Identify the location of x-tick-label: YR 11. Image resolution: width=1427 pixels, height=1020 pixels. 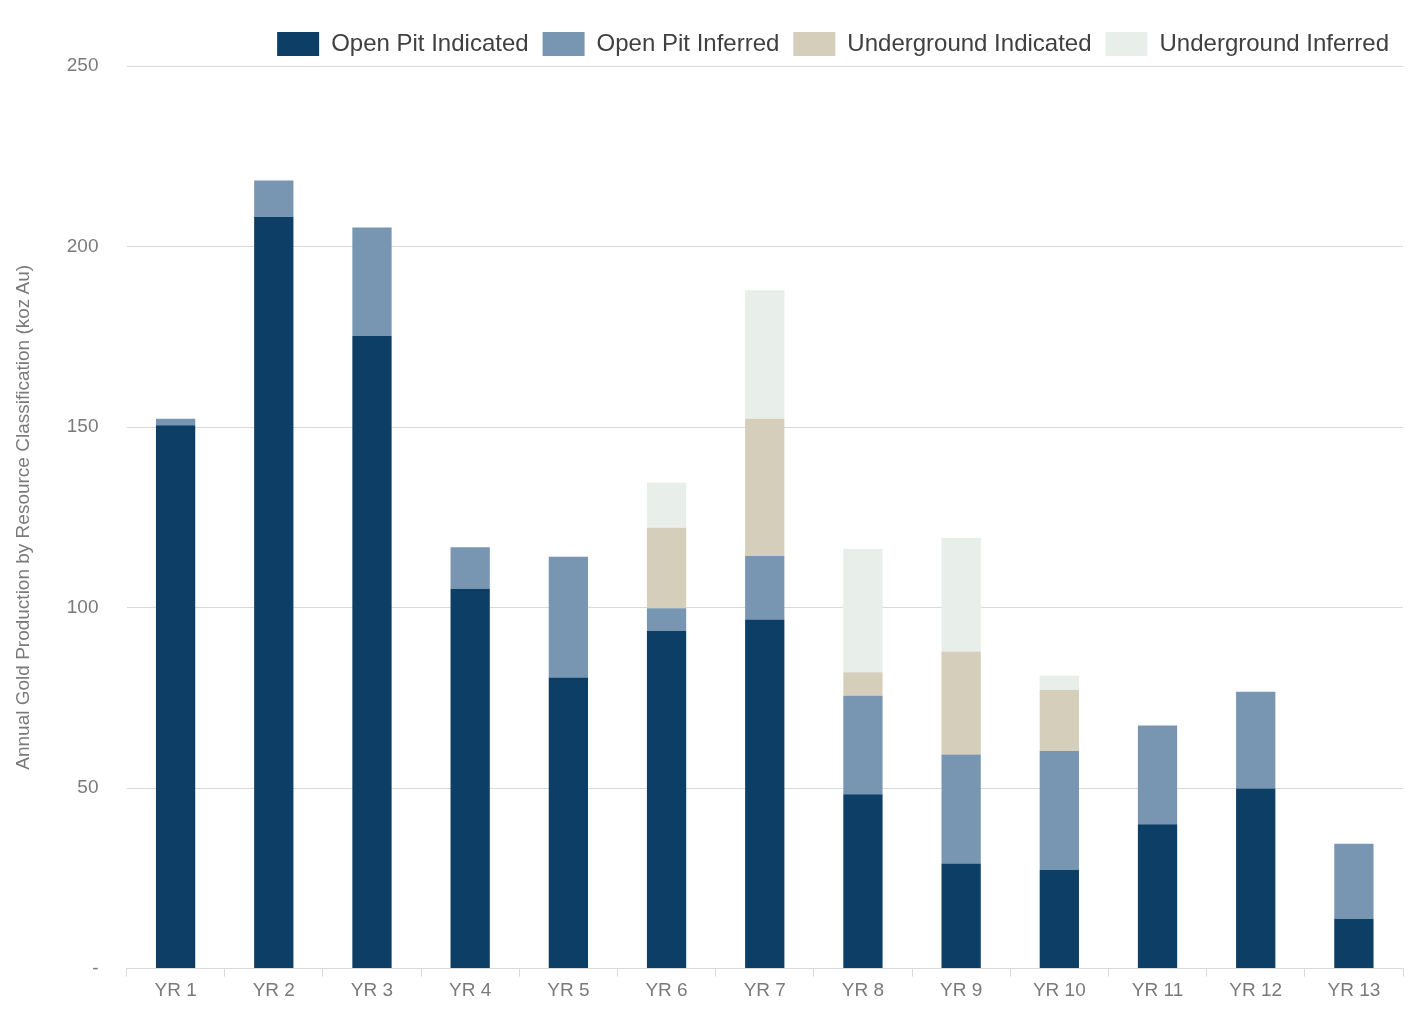
(1157, 990).